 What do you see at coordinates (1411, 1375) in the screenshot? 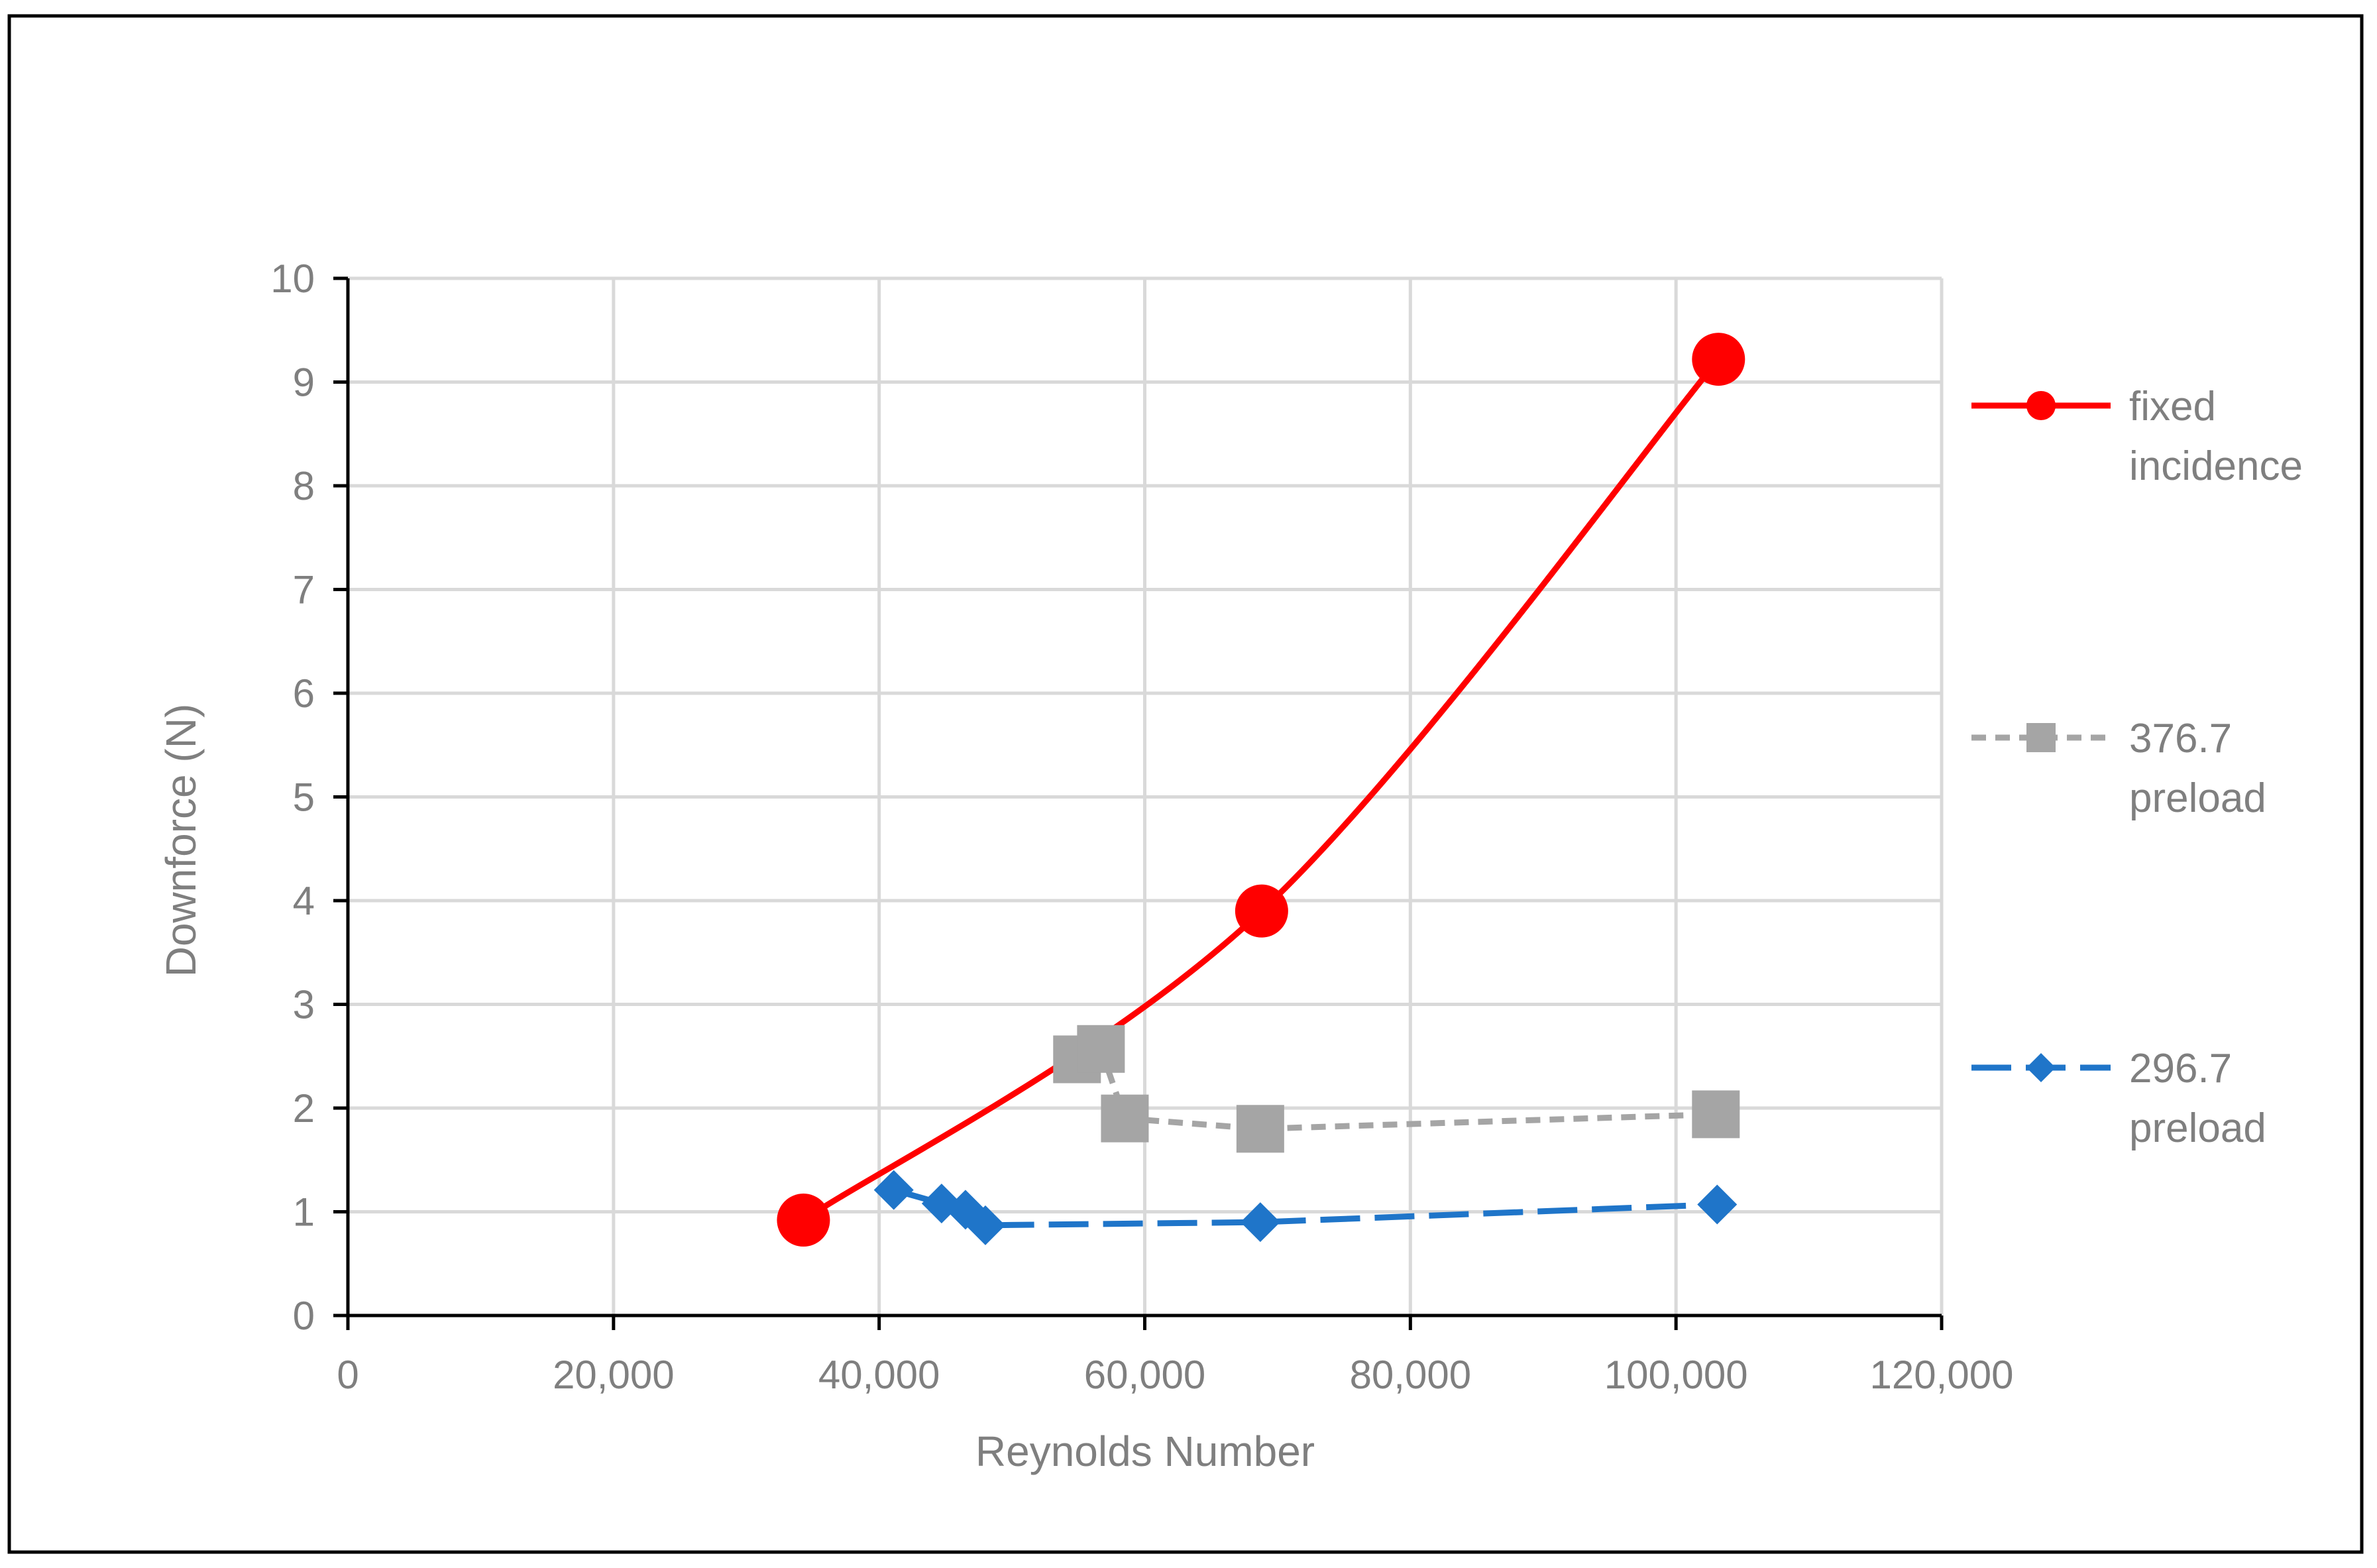
I see `x-tick-label: 80,000` at bounding box center [1411, 1375].